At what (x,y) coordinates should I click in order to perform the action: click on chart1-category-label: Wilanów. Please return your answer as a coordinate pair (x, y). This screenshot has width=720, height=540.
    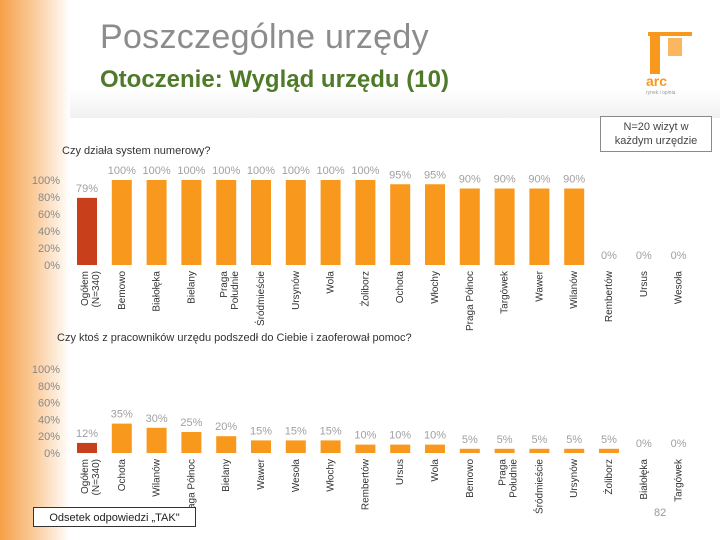
    Looking at the image, I should click on (574, 289).